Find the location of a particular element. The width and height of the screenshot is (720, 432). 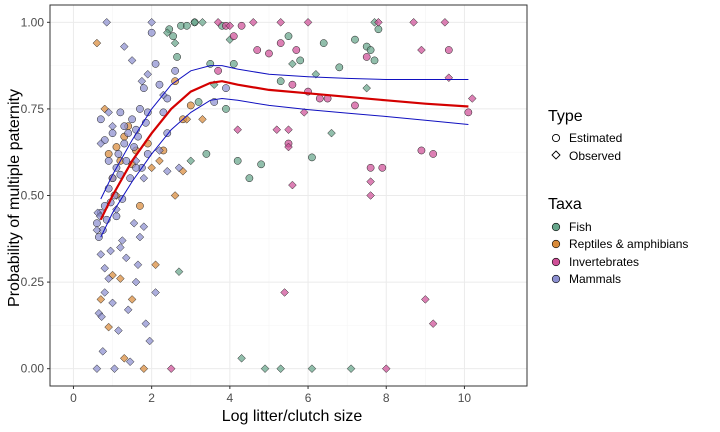

legend-invertebrates-key is located at coordinates (556, 262).